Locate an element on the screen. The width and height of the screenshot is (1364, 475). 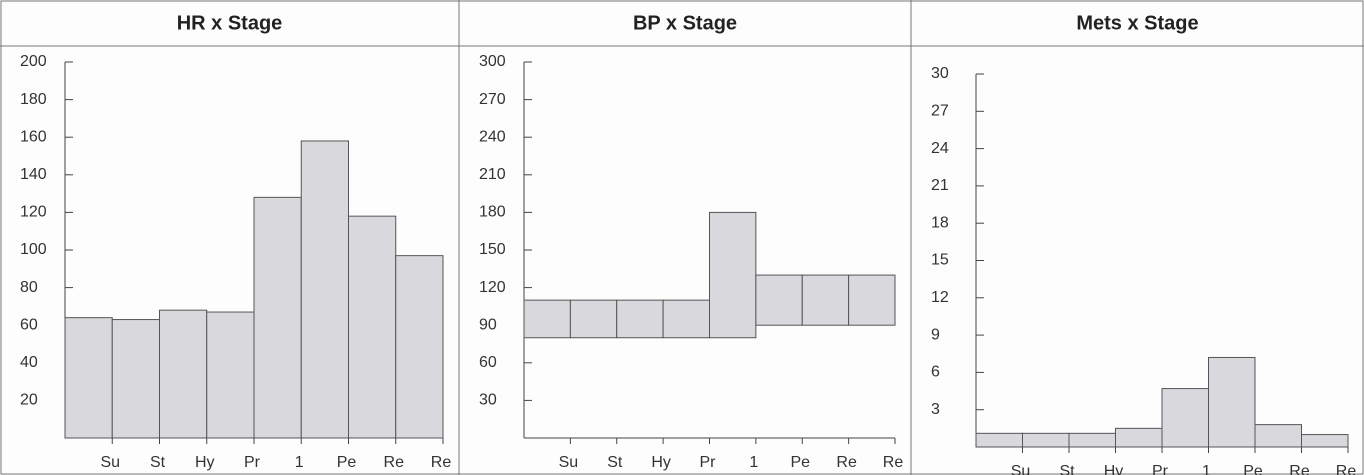
y-tick-label: 40 is located at coordinates (29, 362).